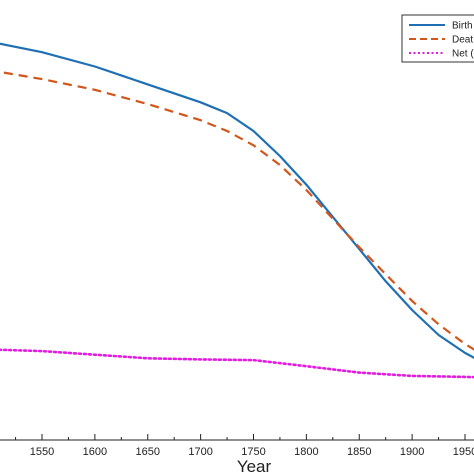  What do you see at coordinates (42, 452) in the screenshot?
I see `x-tick-label: 1550` at bounding box center [42, 452].